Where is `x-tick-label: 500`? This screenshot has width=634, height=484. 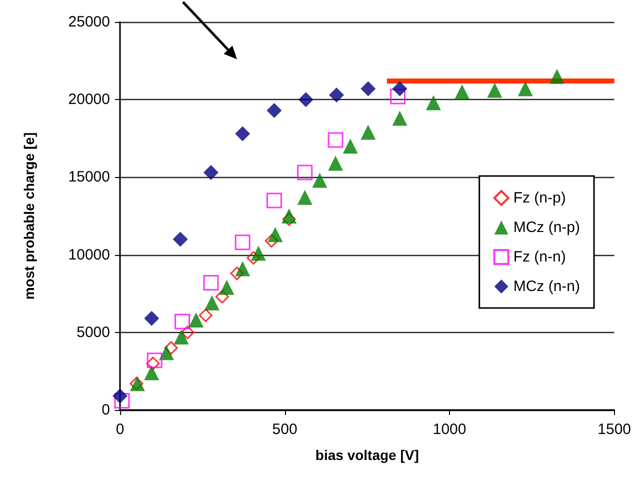
x-tick-label: 500 is located at coordinates (285, 429).